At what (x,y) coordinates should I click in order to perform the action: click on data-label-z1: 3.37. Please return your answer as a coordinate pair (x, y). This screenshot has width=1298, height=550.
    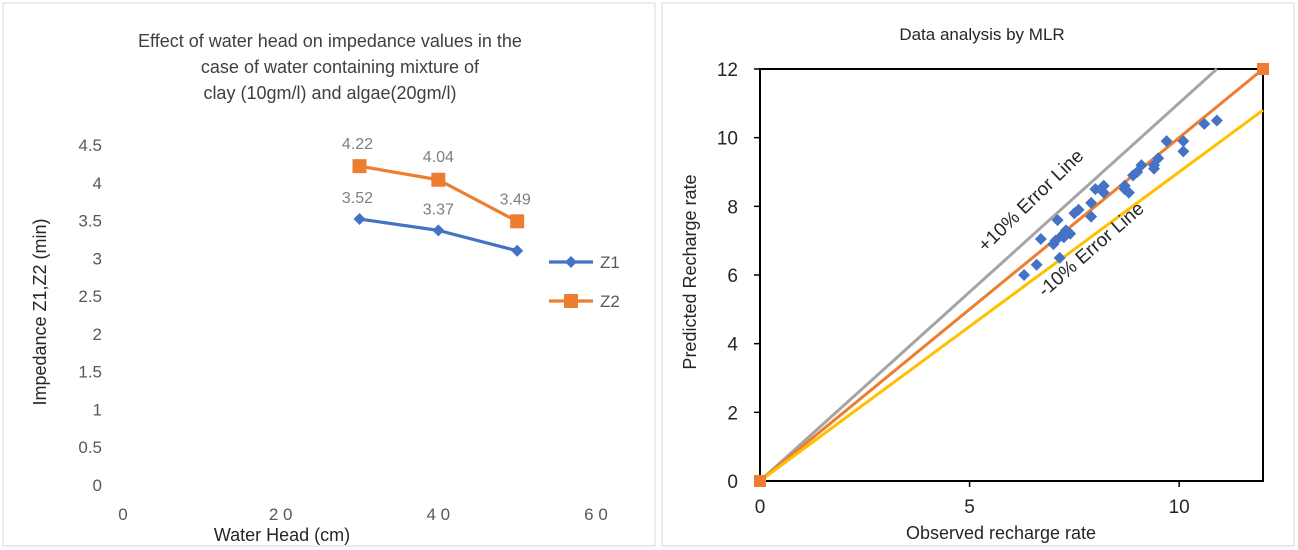
    Looking at the image, I should click on (438, 209).